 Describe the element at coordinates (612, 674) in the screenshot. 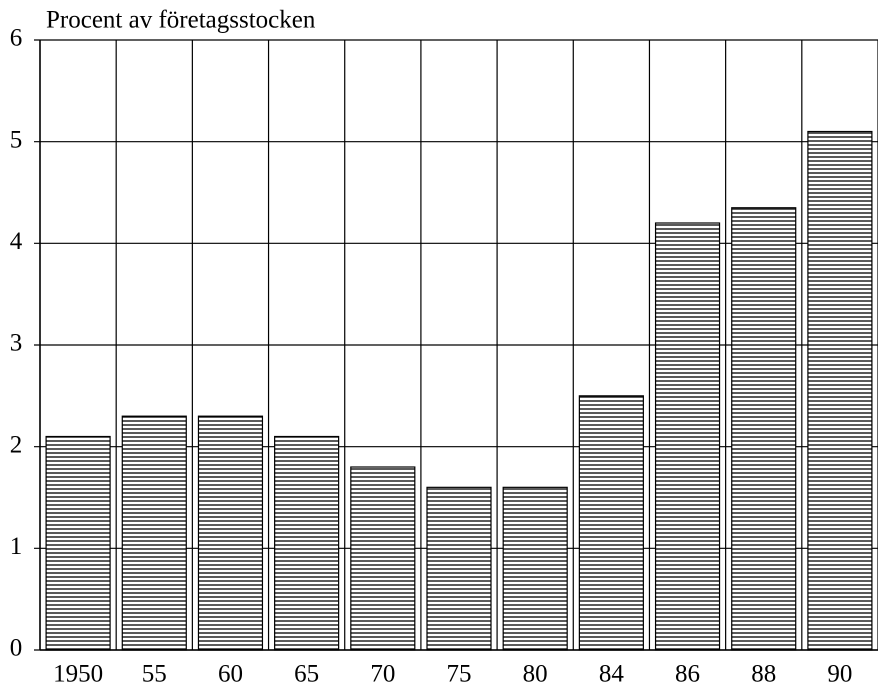

I see `x-tick-label: 84` at that location.